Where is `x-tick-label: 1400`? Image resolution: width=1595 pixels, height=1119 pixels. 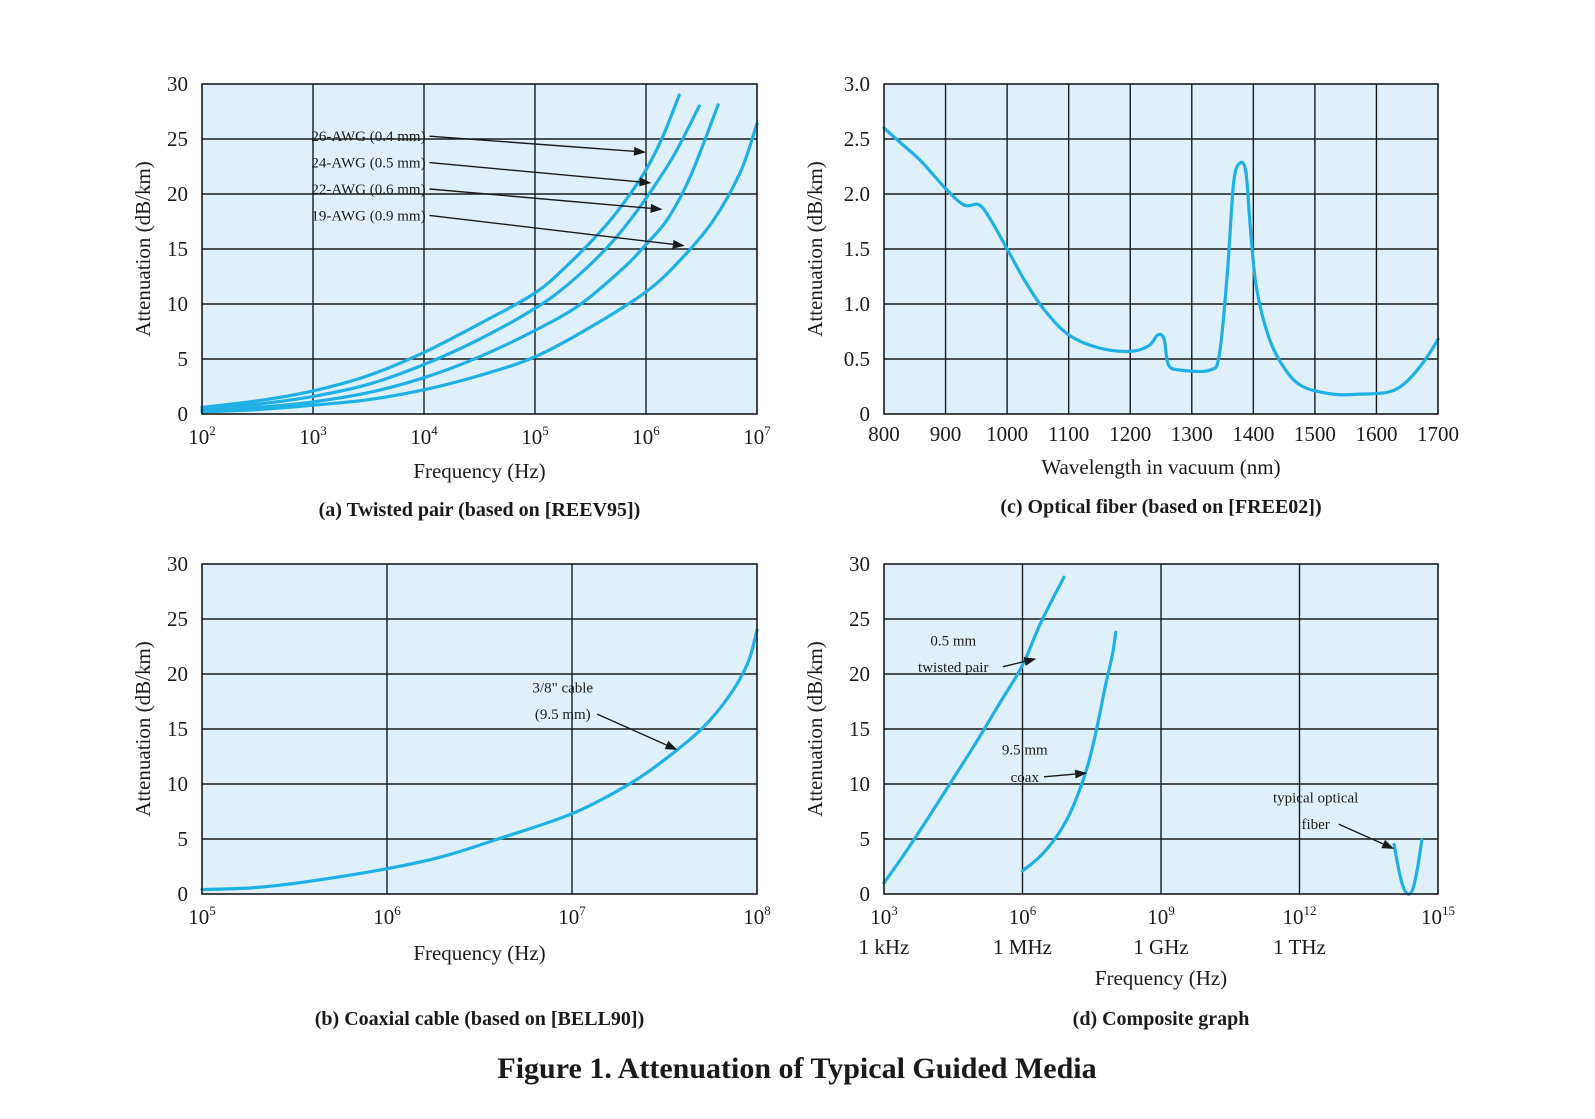 x-tick-label: 1400 is located at coordinates (1253, 434).